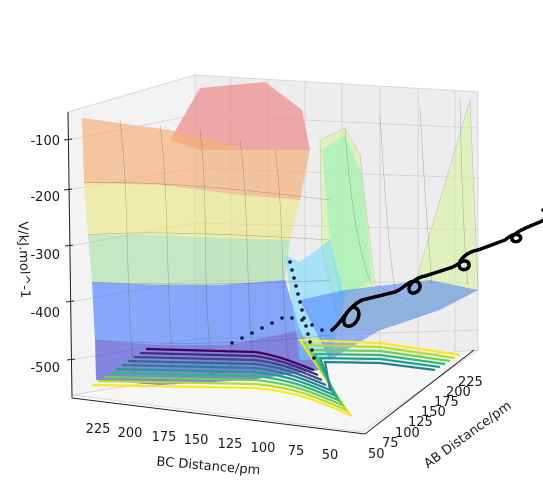 This screenshot has height=500, width=543. I want to click on z-tick-label: -200, so click(45, 197).